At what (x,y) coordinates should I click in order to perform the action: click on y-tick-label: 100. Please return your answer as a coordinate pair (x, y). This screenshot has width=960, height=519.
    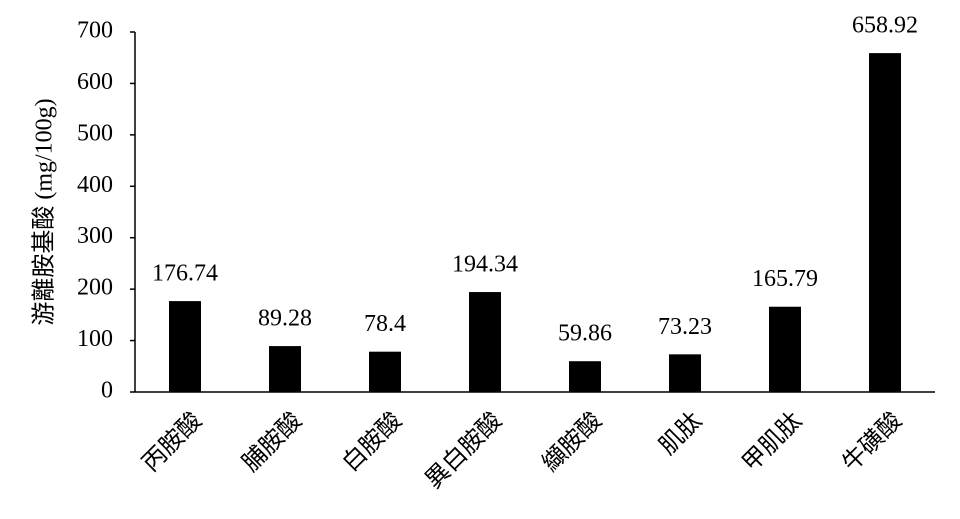
    Looking at the image, I should click on (95, 339).